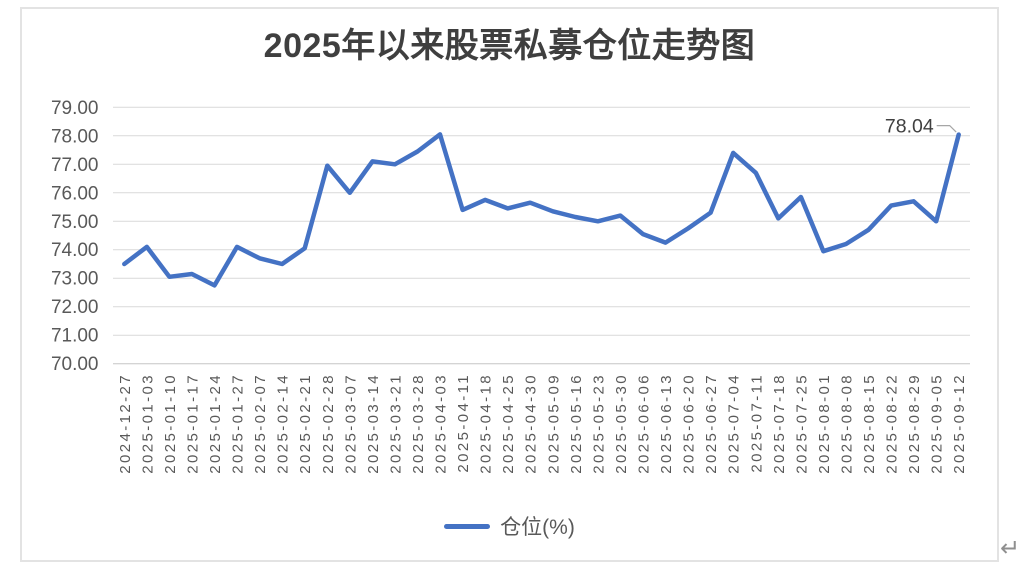 The height and width of the screenshot is (575, 1024). Describe the element at coordinates (509, 46) in the screenshot. I see `chart-title: 2025年以来股票私募仓位走势图` at that location.